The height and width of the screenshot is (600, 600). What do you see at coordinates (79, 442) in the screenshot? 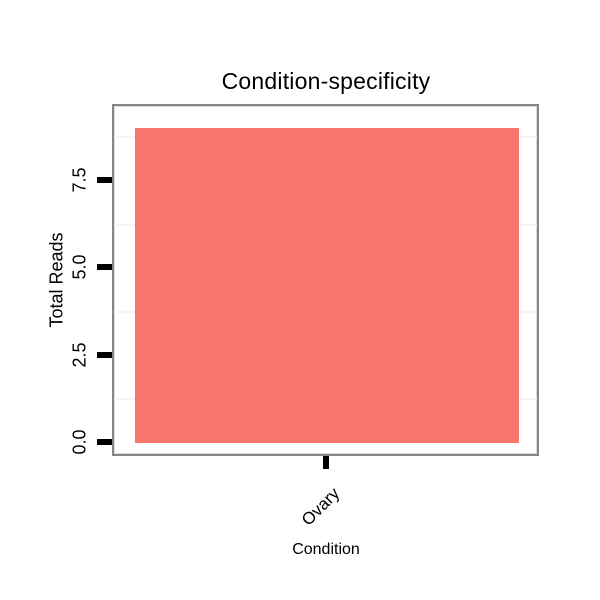
I see `y-axis-tick-label: 0.0` at bounding box center [79, 442].